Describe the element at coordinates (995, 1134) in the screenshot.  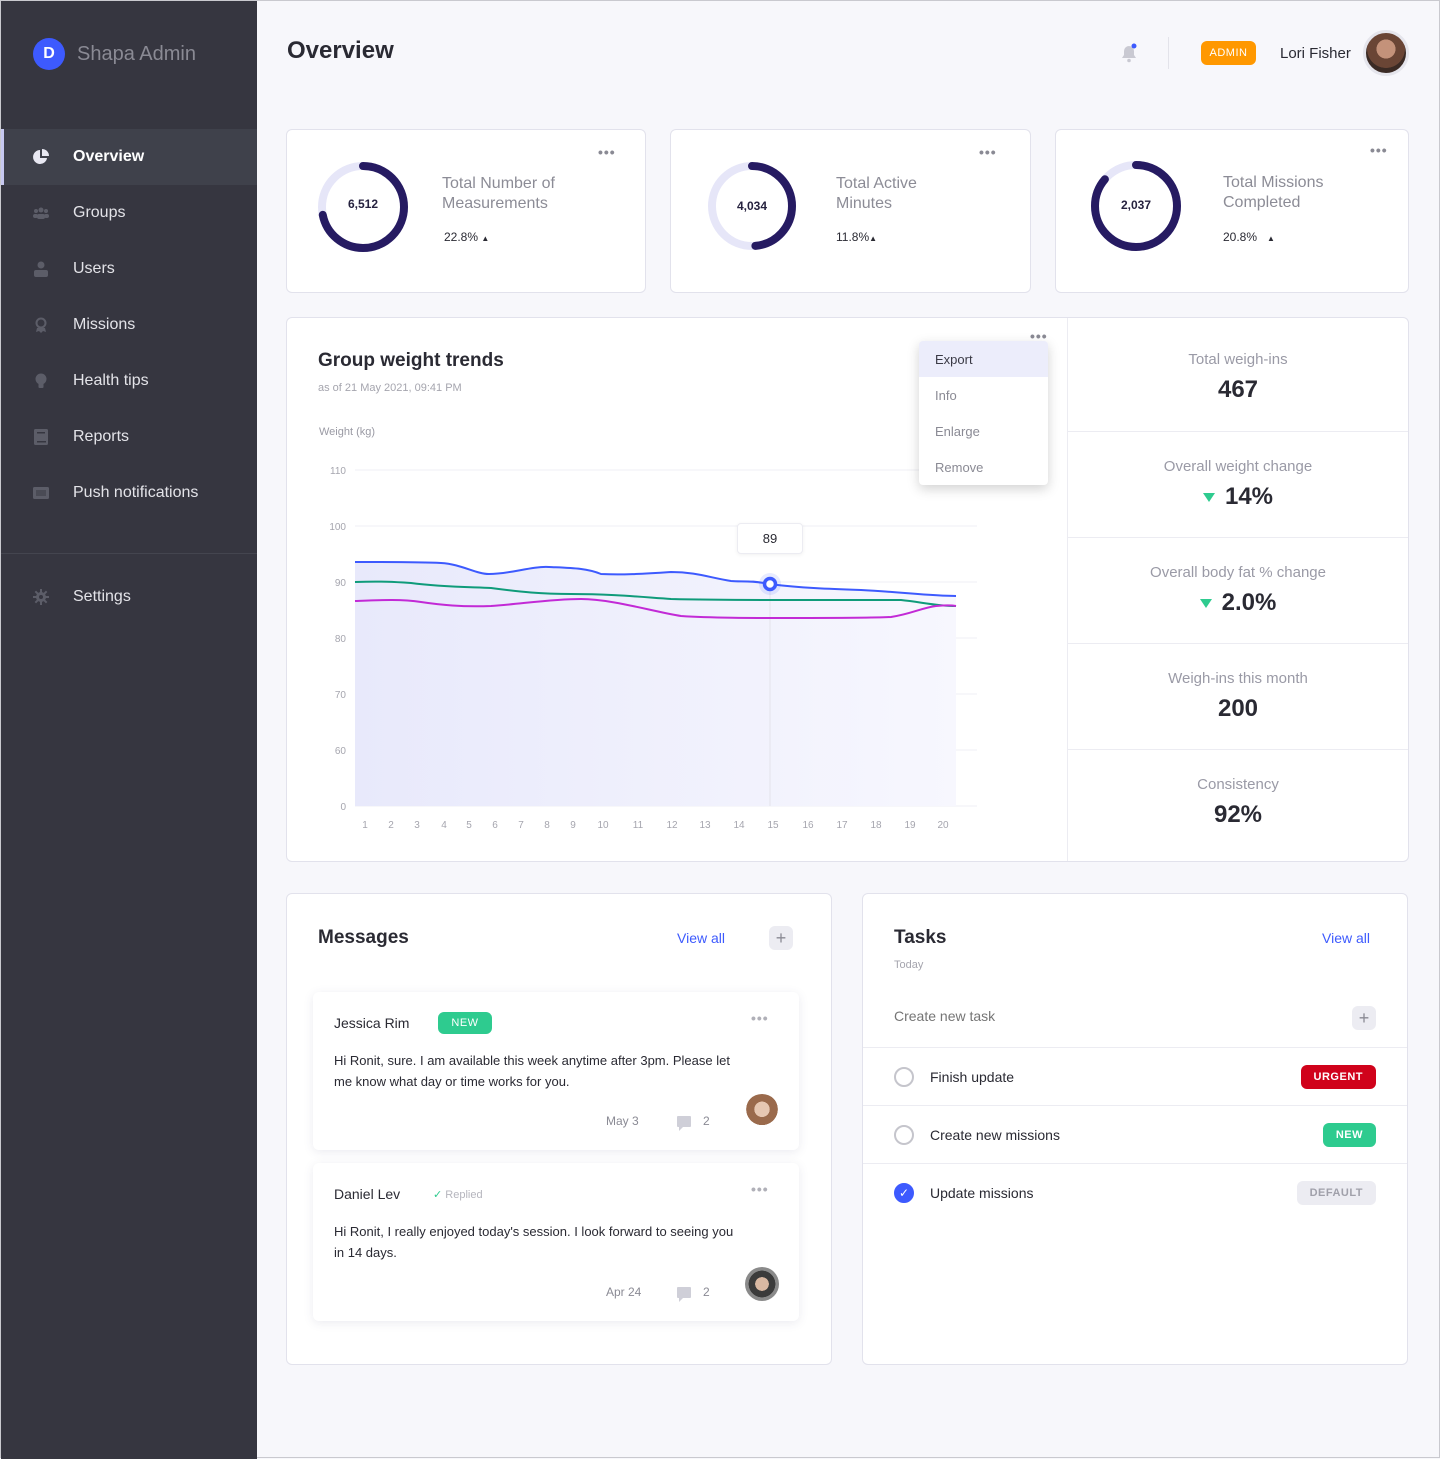
I see `task-label: Create new missions` at that location.